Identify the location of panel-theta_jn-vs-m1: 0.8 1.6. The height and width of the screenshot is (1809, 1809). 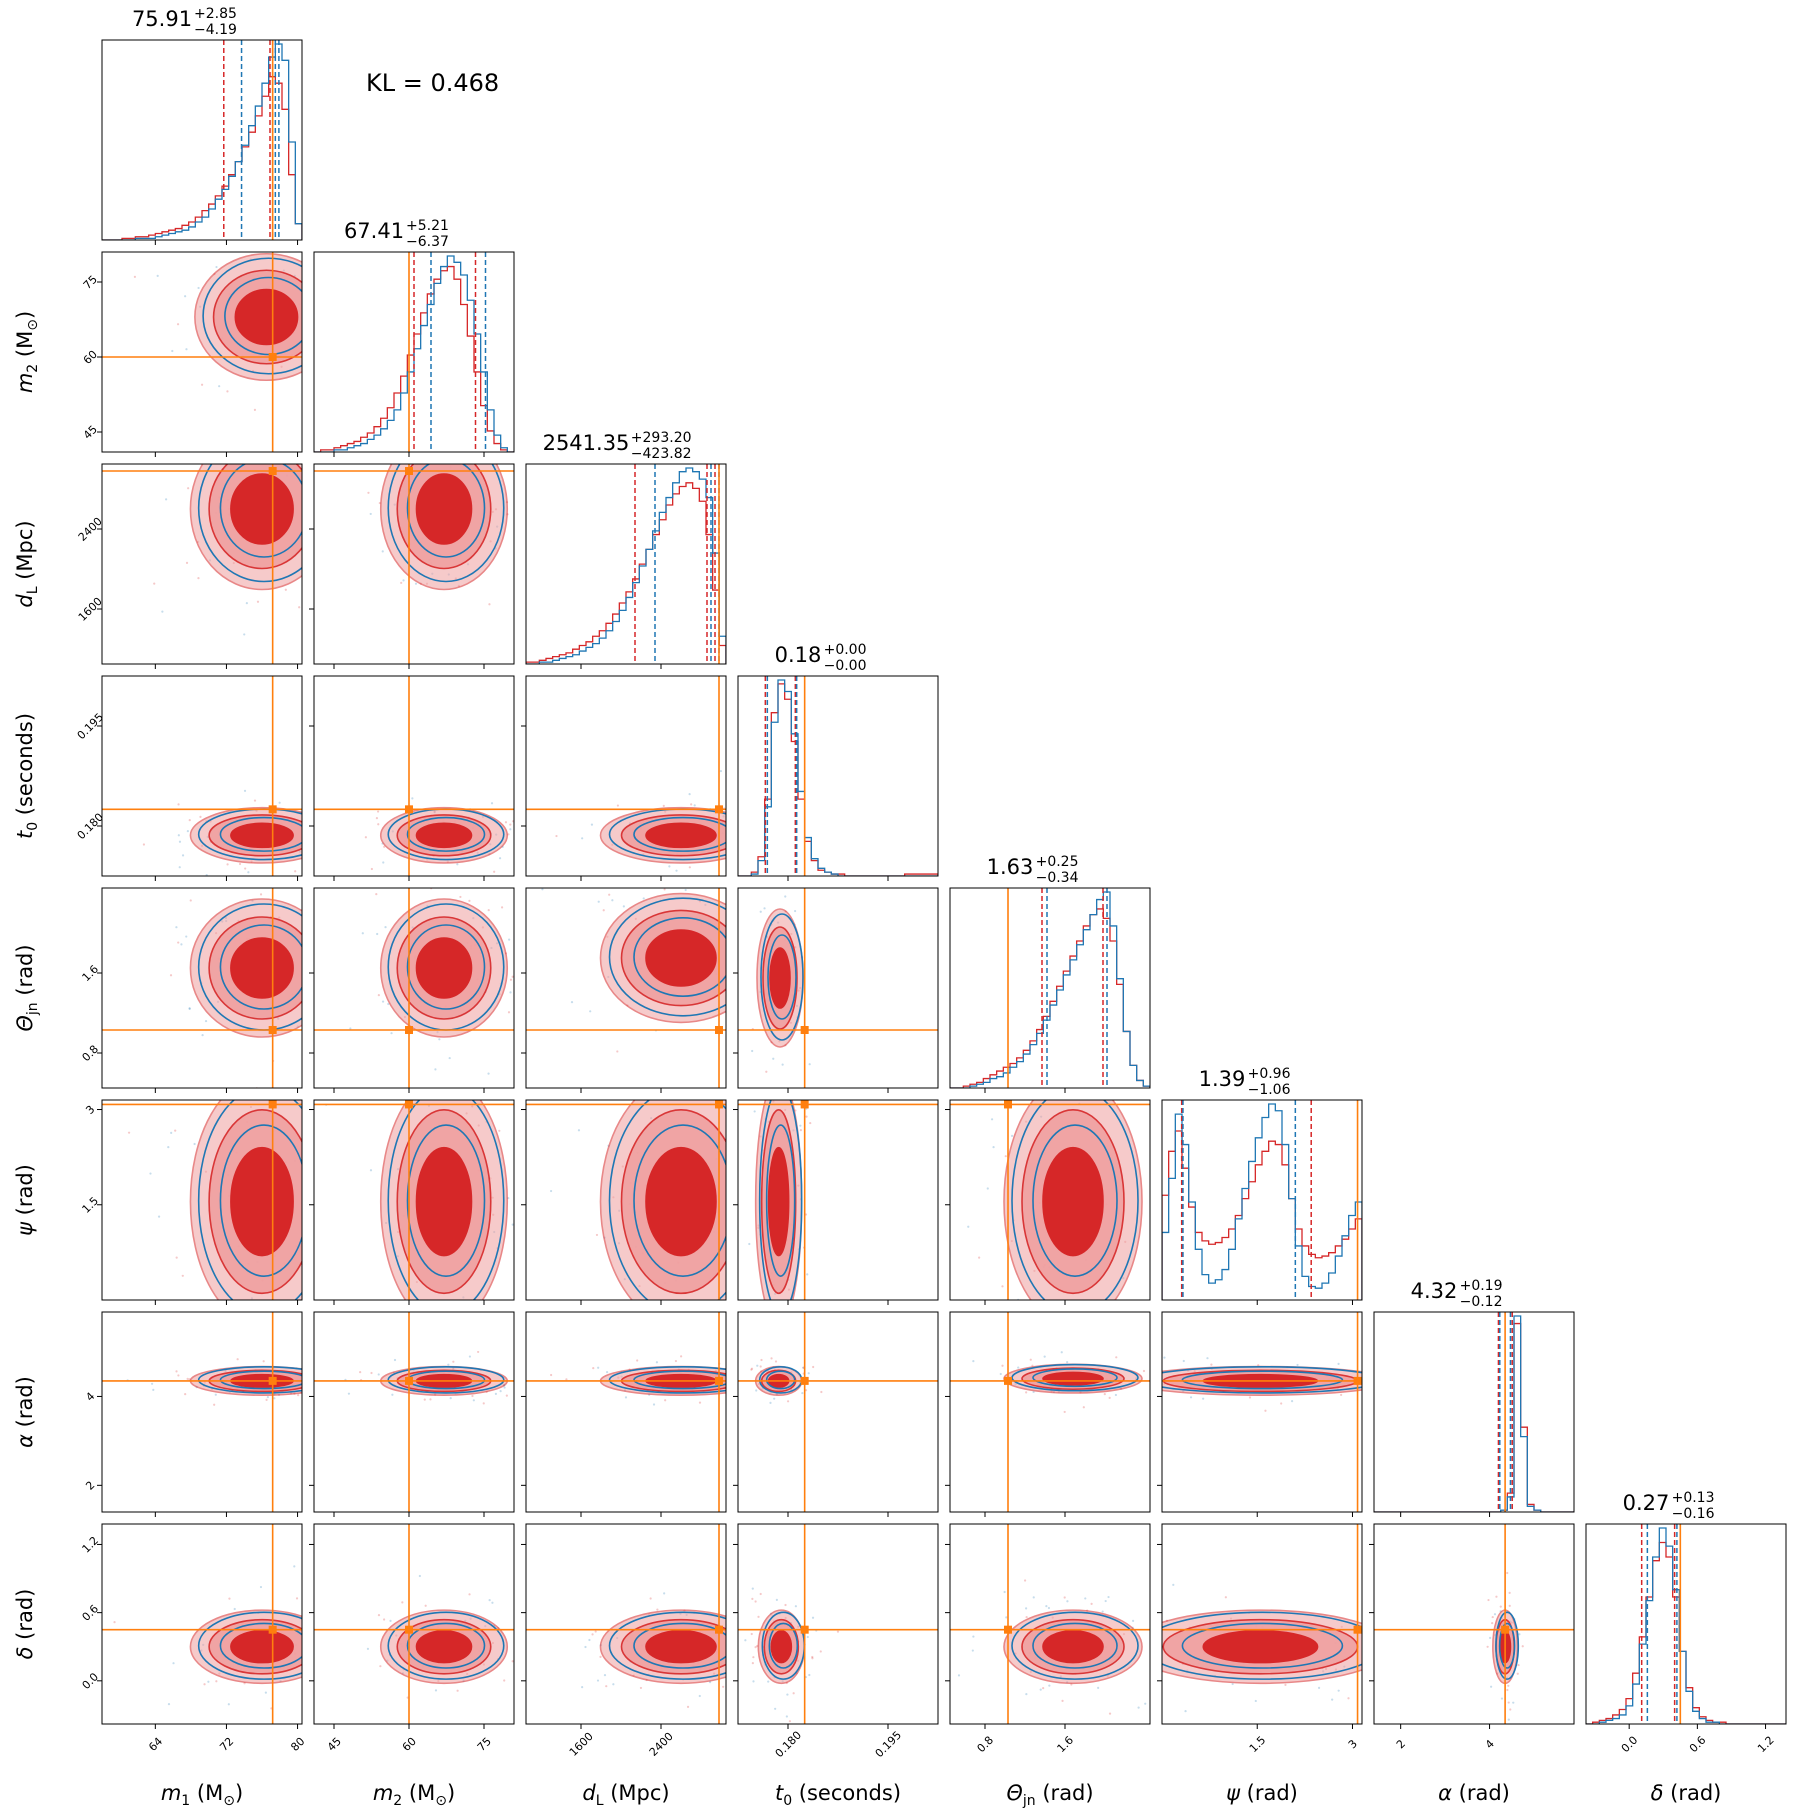
(200, 990).